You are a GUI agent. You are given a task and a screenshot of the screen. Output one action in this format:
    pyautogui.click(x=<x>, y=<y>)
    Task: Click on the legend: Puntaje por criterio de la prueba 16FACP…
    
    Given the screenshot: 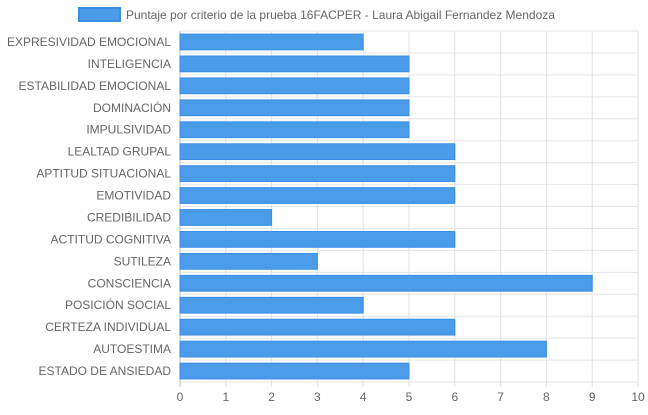 What is the action you would take?
    pyautogui.click(x=316, y=14)
    